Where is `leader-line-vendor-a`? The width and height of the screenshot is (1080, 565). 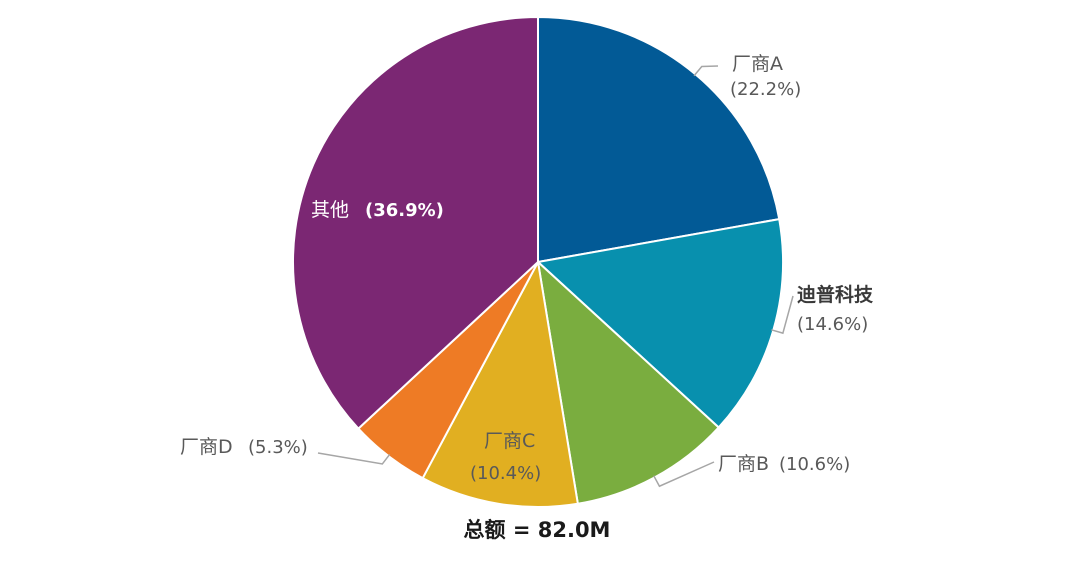 leader-line-vendor-a is located at coordinates (706, 71).